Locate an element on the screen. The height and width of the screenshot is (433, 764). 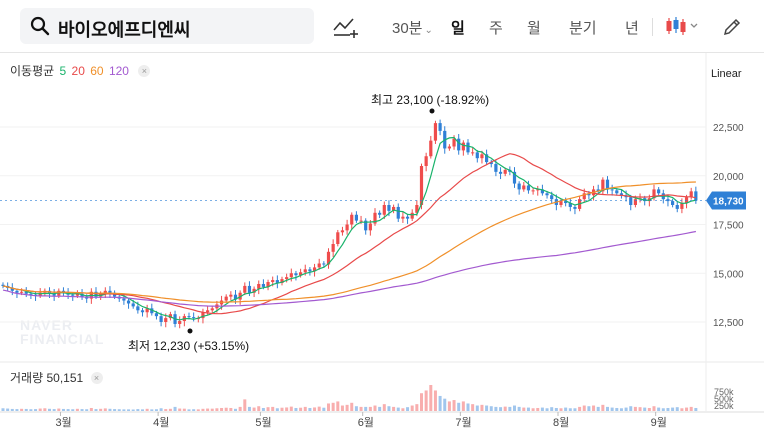
draw-pencil-icon is located at coordinates (732, 27).